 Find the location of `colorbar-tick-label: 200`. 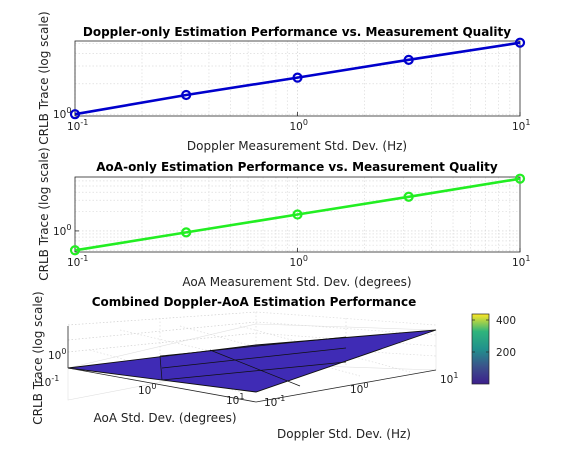

colorbar-tick-label: 200 is located at coordinates (506, 353).